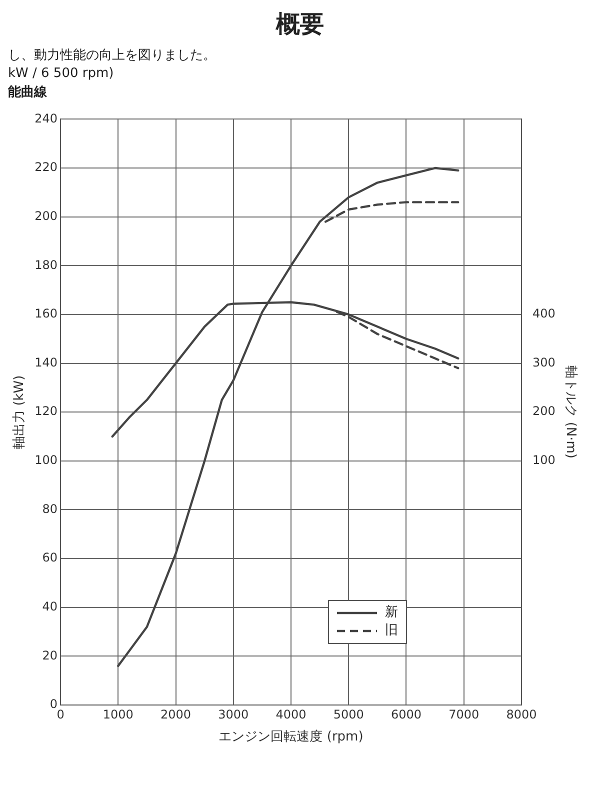 The height and width of the screenshot is (800, 600). What do you see at coordinates (392, 212) in the screenshot?
I see `line-series` at bounding box center [392, 212].